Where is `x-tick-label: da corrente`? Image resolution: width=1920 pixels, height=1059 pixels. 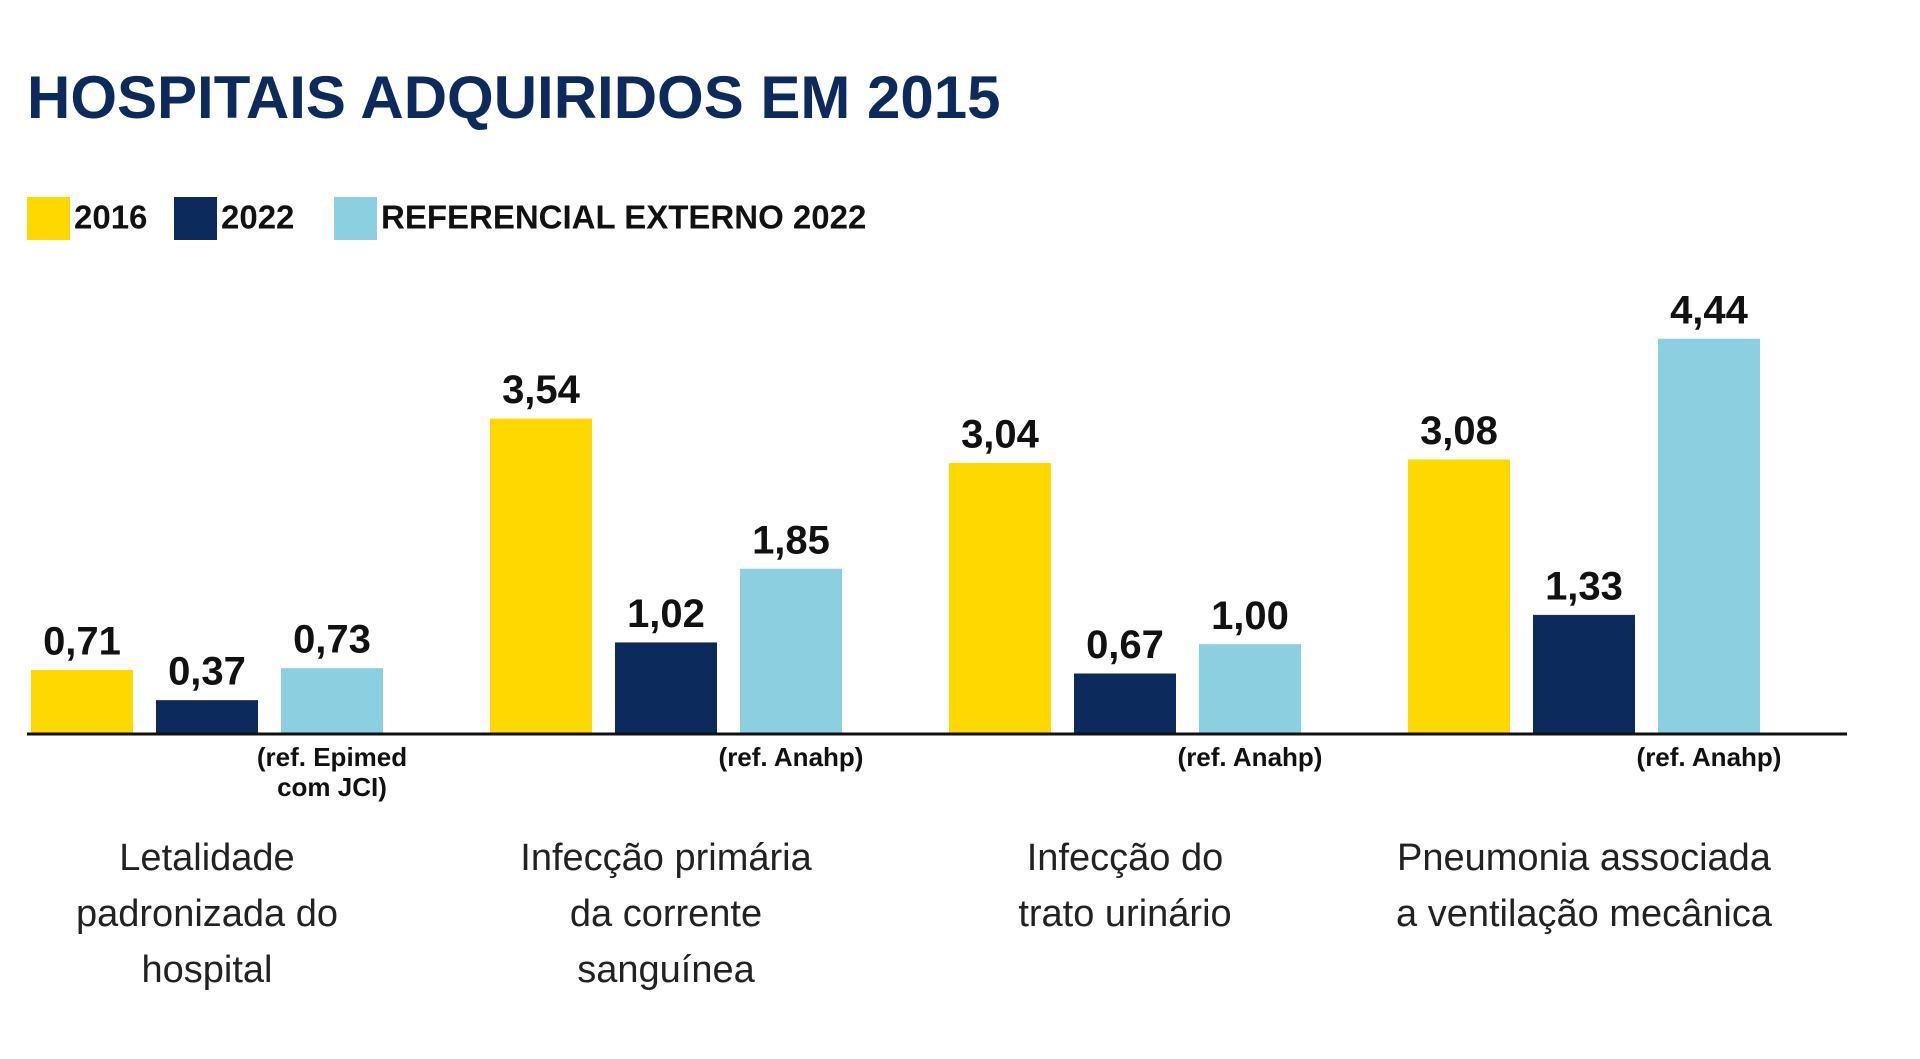 x-tick-label: da corrente is located at coordinates (666, 914).